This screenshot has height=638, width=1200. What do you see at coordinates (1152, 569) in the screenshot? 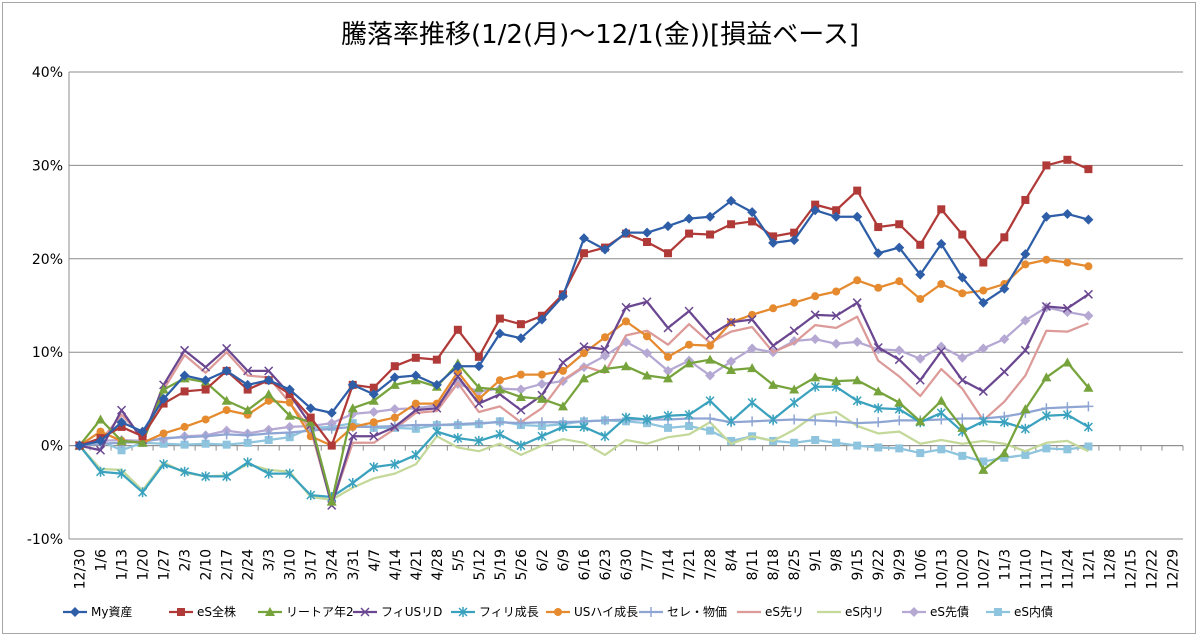
I see `x-tick-label: 12/22` at bounding box center [1152, 569].